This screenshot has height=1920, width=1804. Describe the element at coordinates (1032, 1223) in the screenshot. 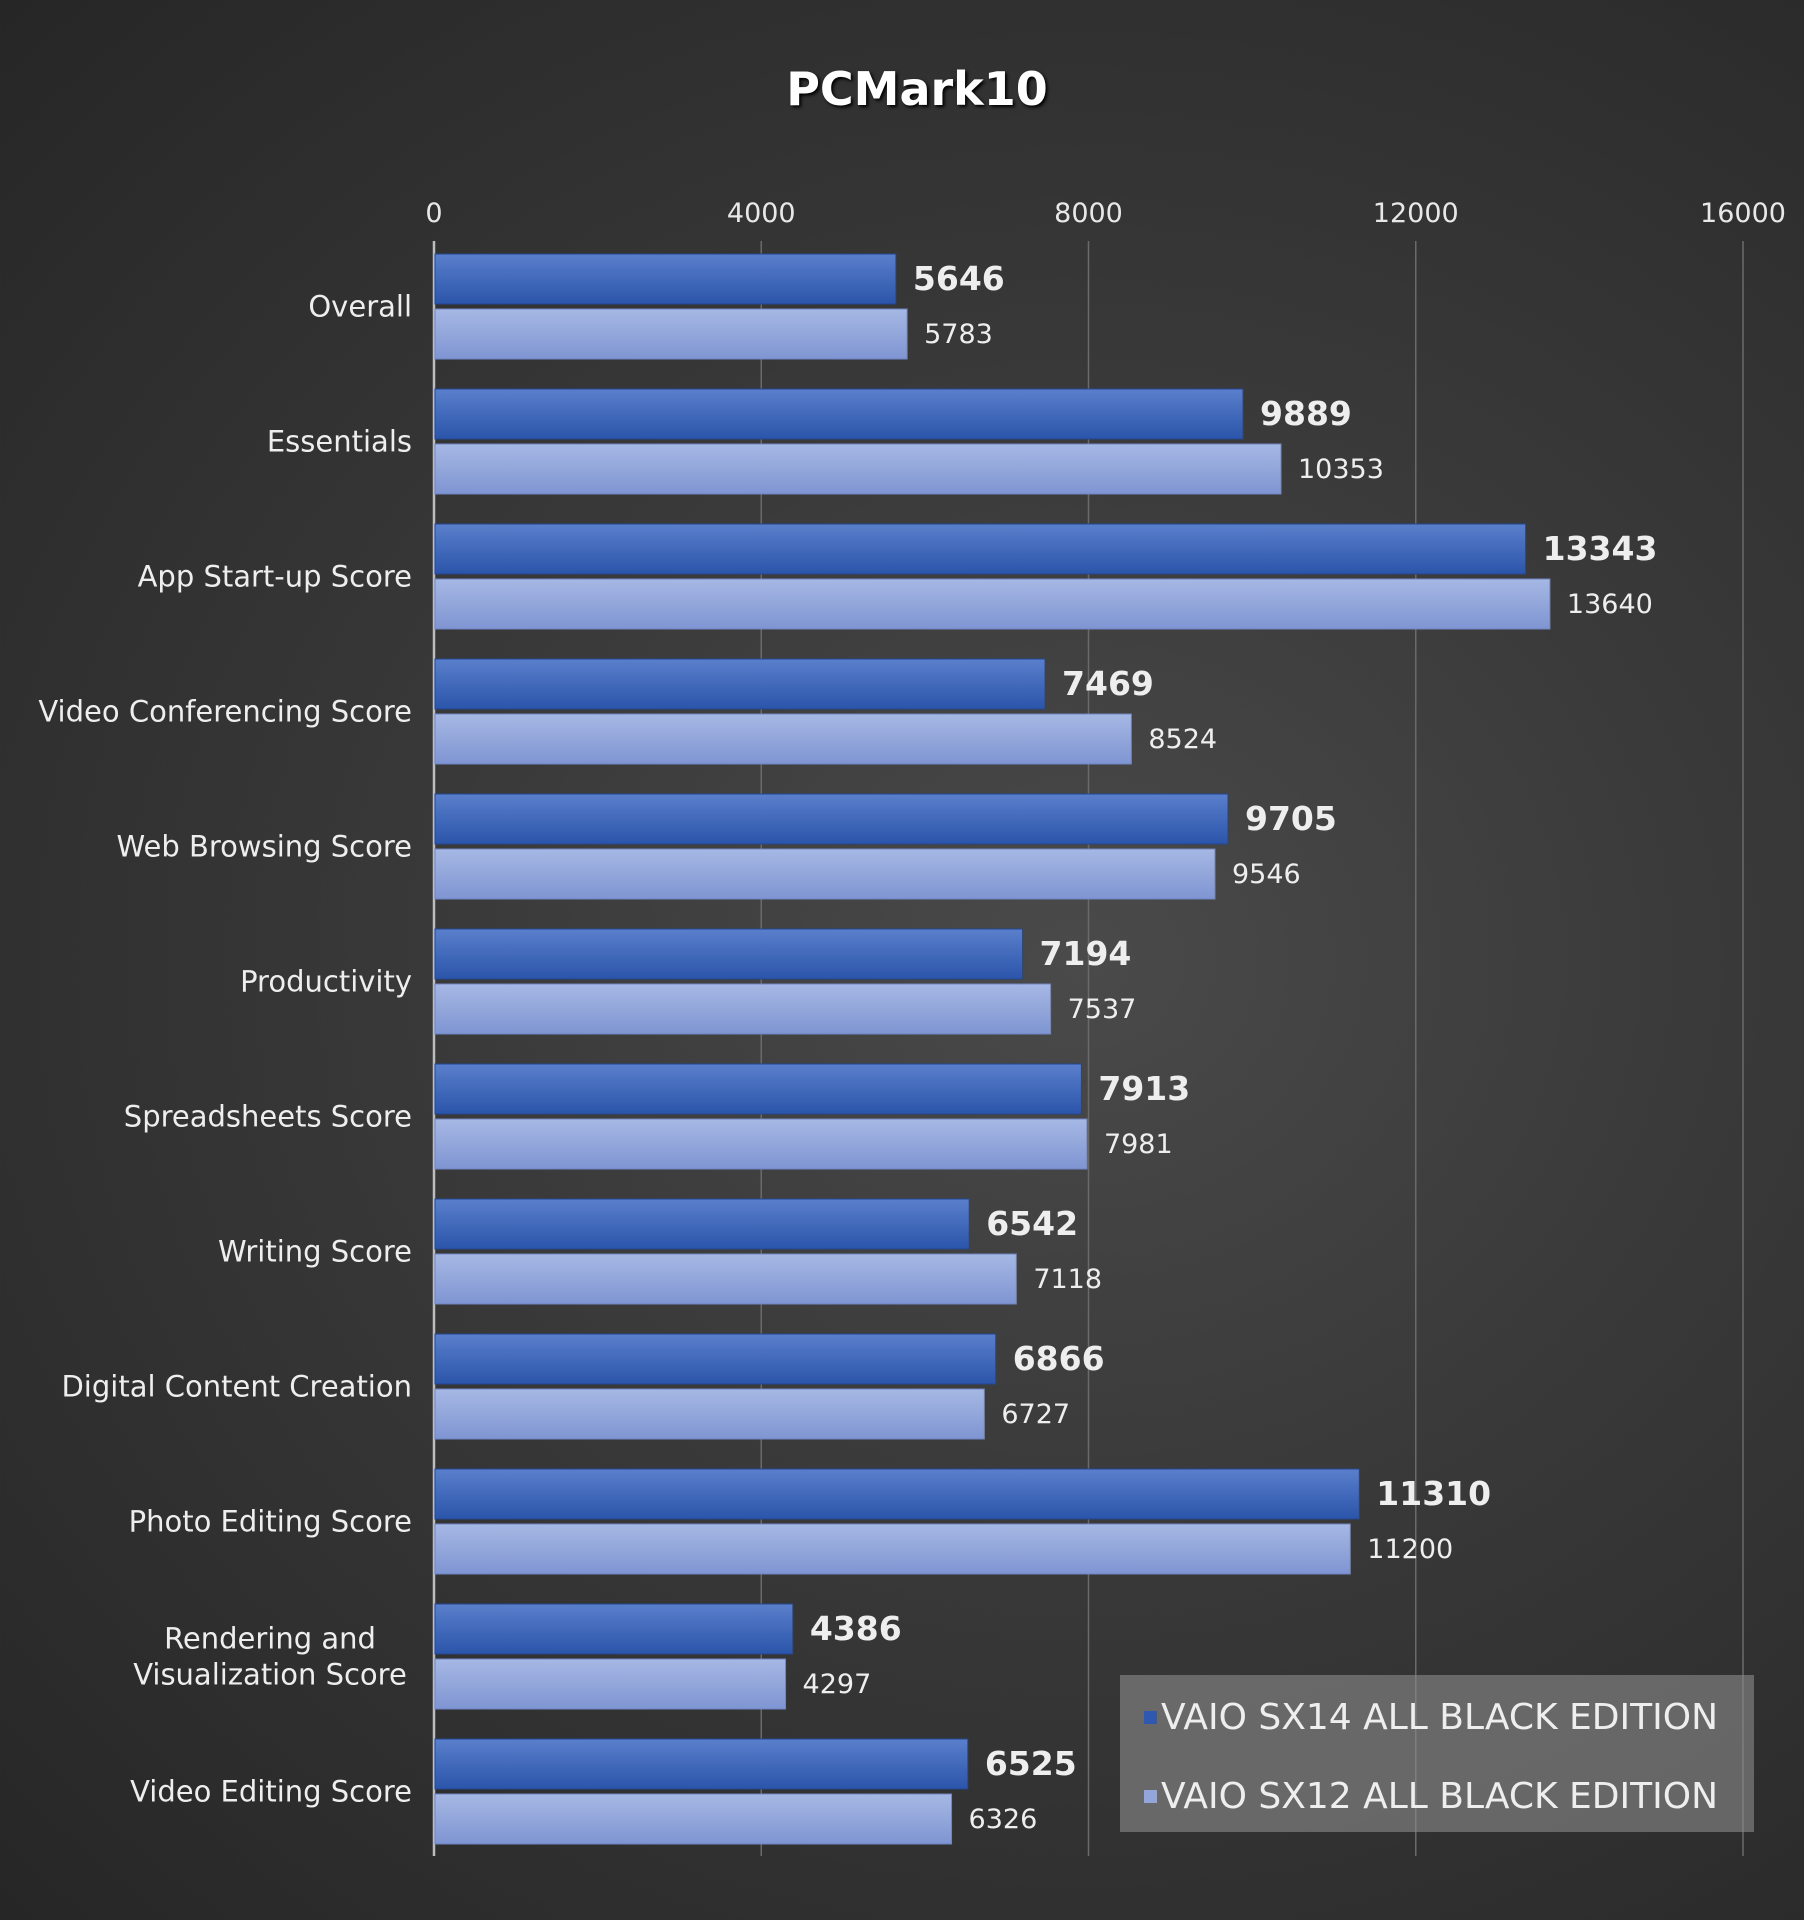

I see `data-label-sx14: 6542` at that location.